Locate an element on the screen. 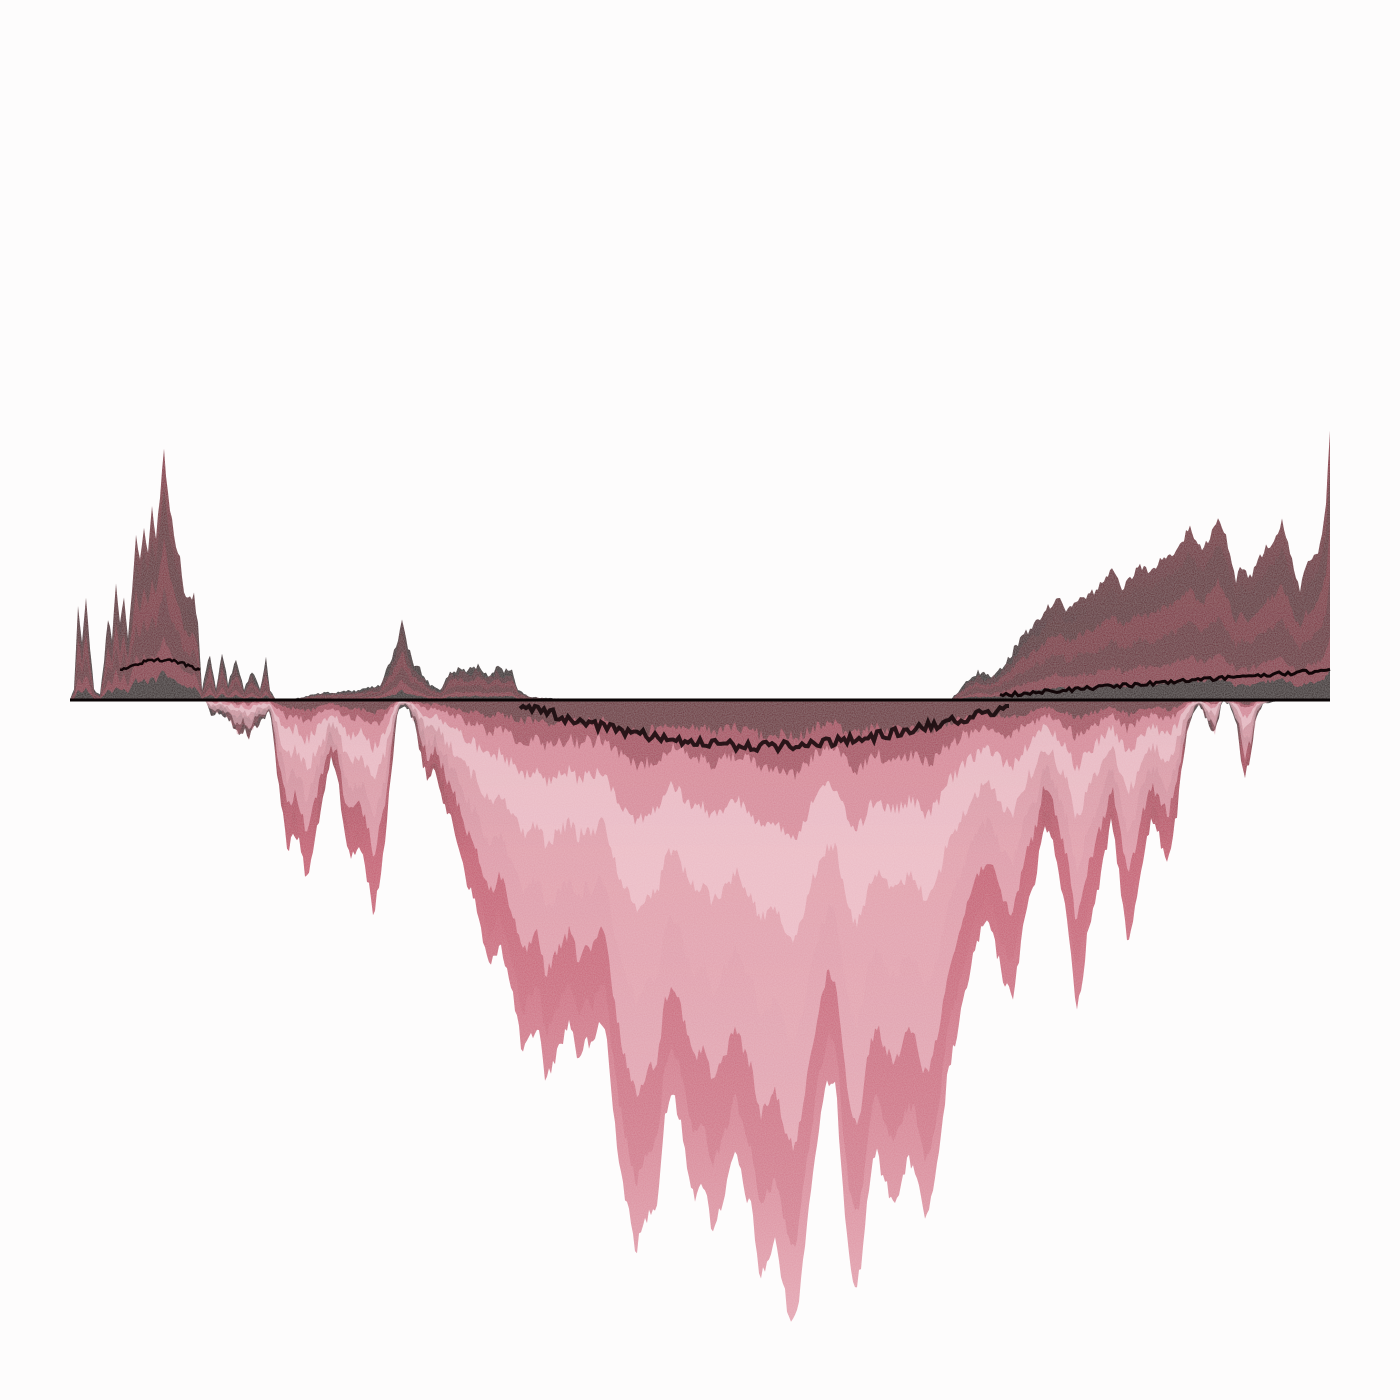 The width and height of the screenshot is (1400, 1400). waveform-contour-lines is located at coordinates (725, 706).